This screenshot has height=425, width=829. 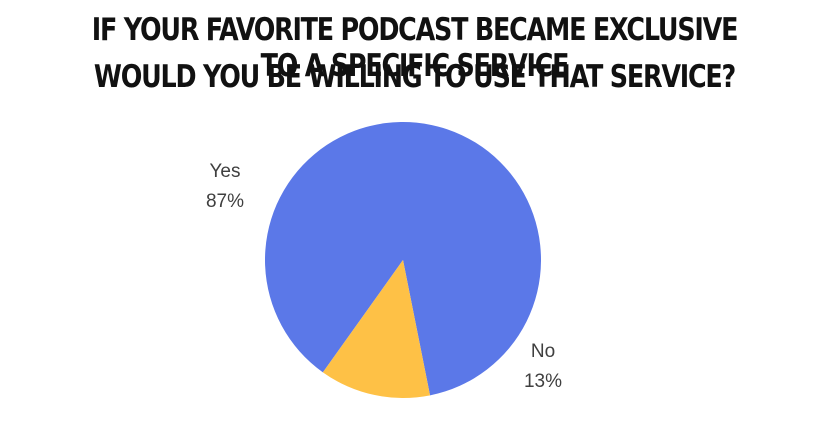 What do you see at coordinates (225, 171) in the screenshot?
I see `slice-label-yes-name: Yes` at bounding box center [225, 171].